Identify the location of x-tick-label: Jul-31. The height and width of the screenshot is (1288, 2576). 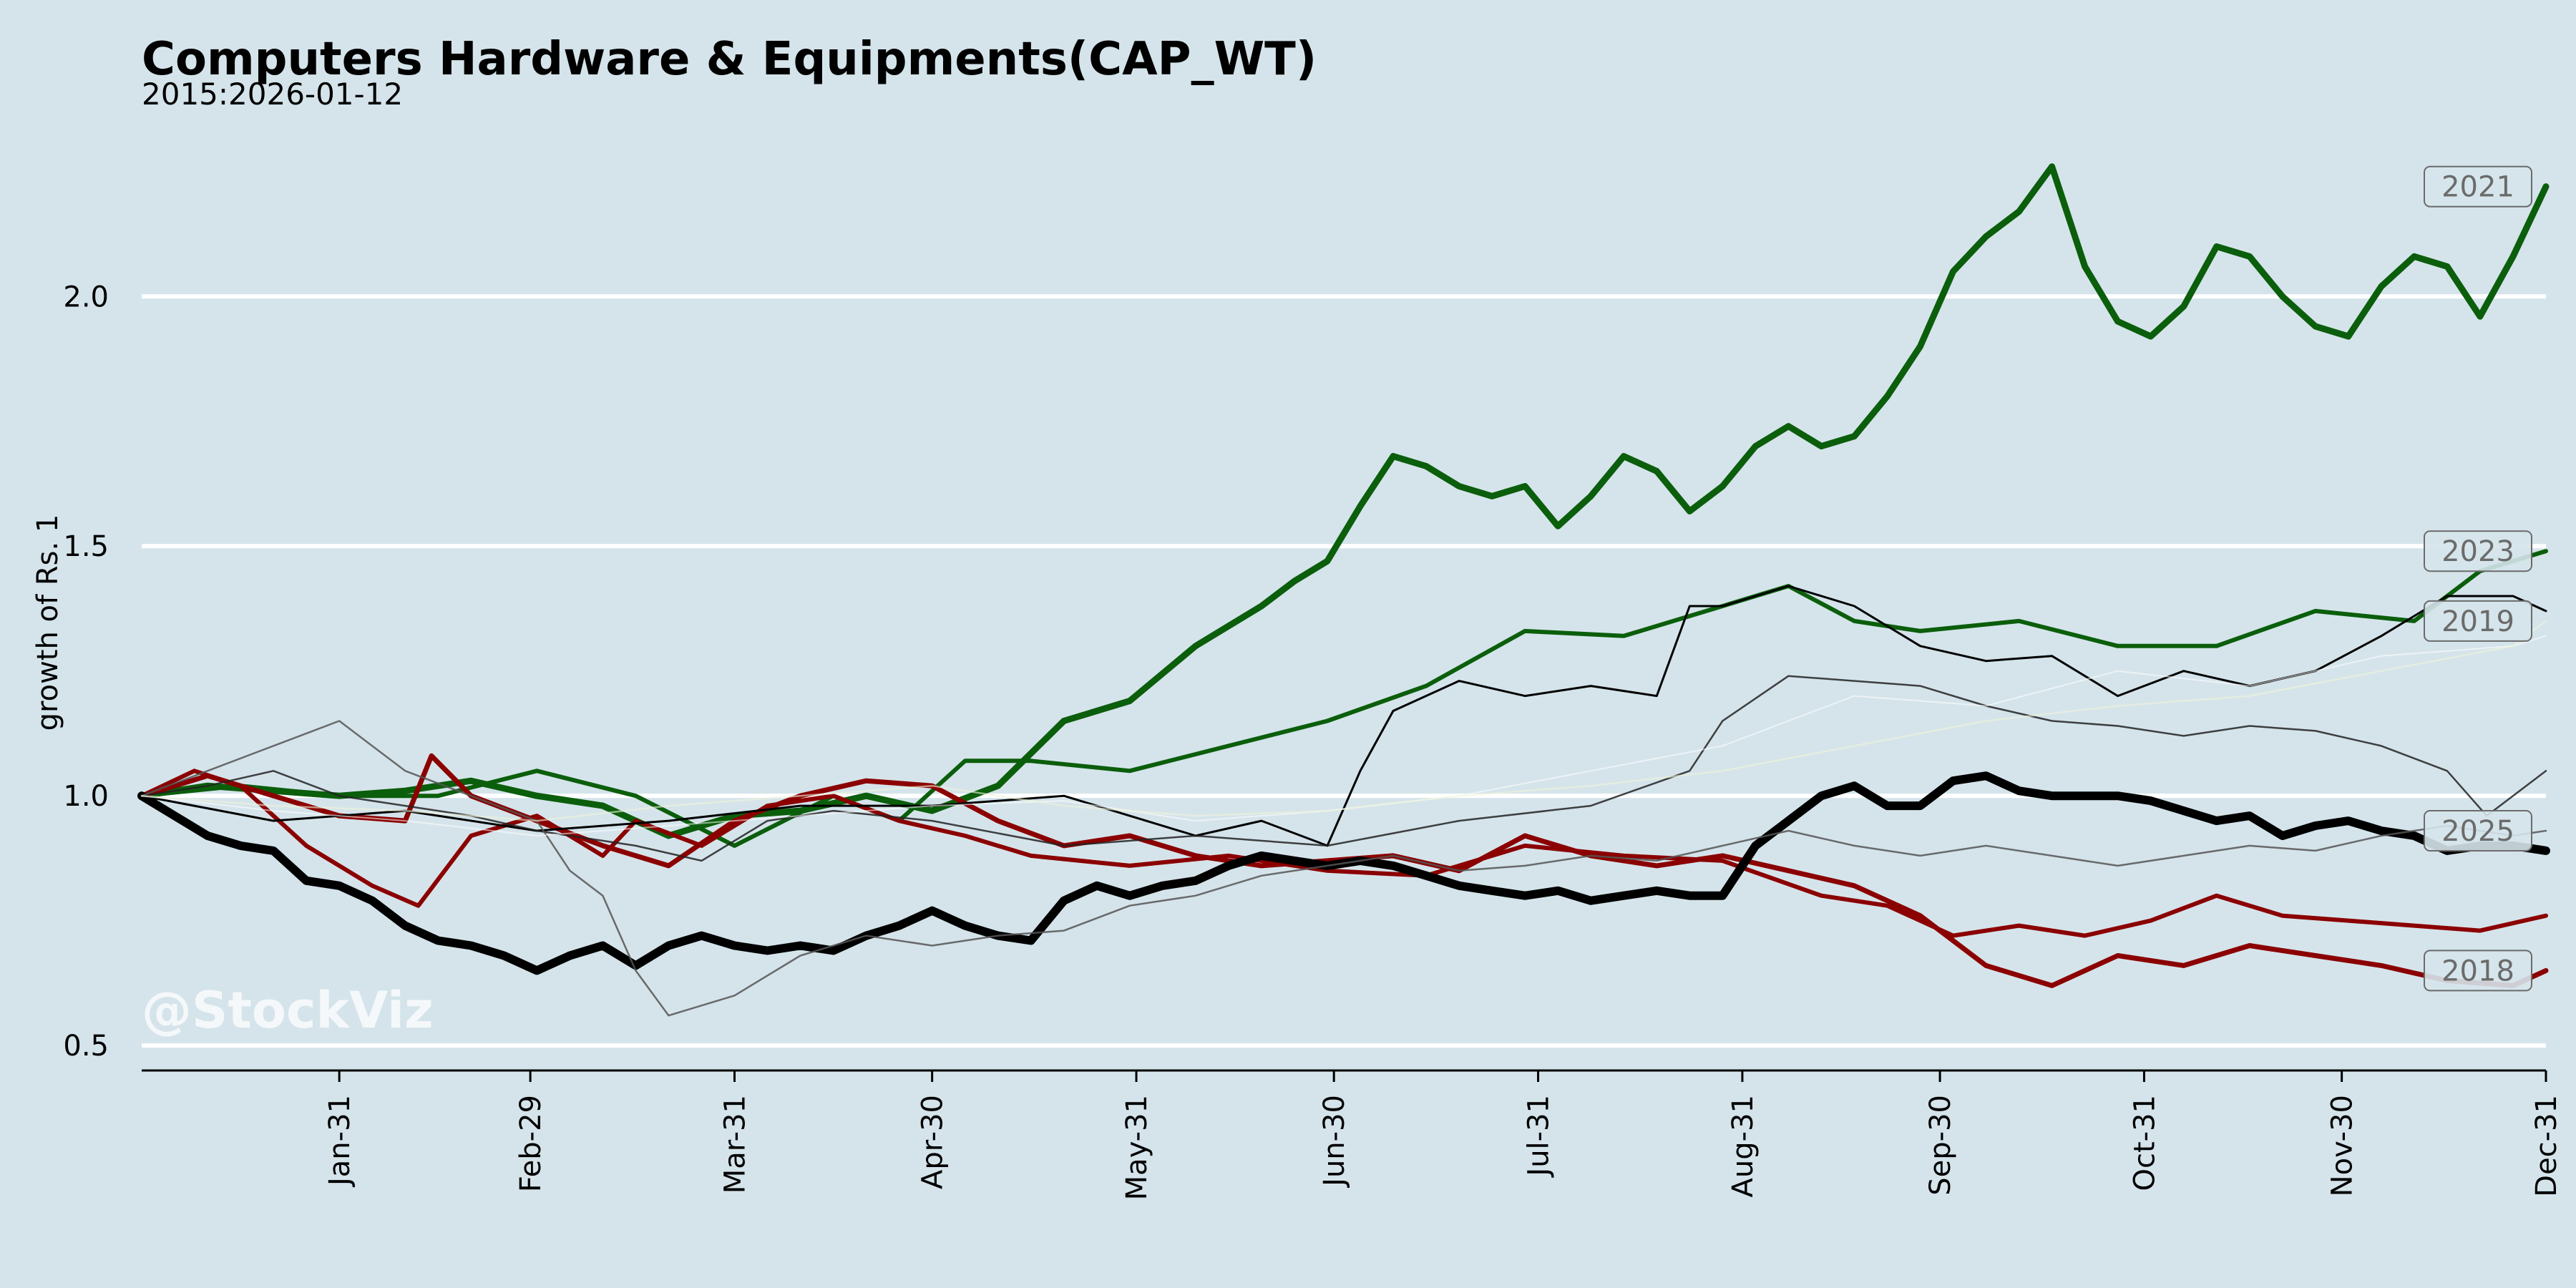
(1539, 1137).